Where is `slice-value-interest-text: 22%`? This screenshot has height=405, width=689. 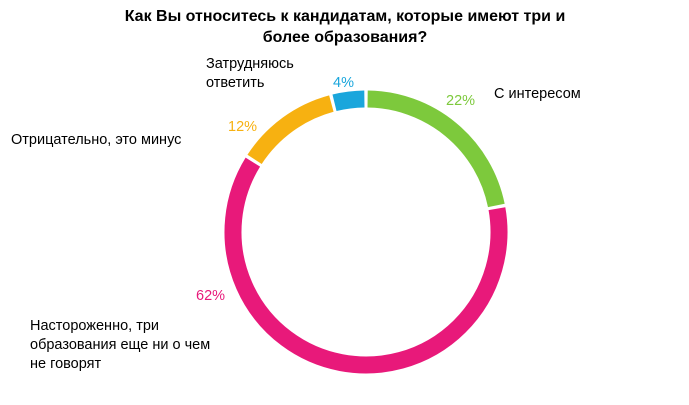 slice-value-interest-text: 22% is located at coordinates (461, 101).